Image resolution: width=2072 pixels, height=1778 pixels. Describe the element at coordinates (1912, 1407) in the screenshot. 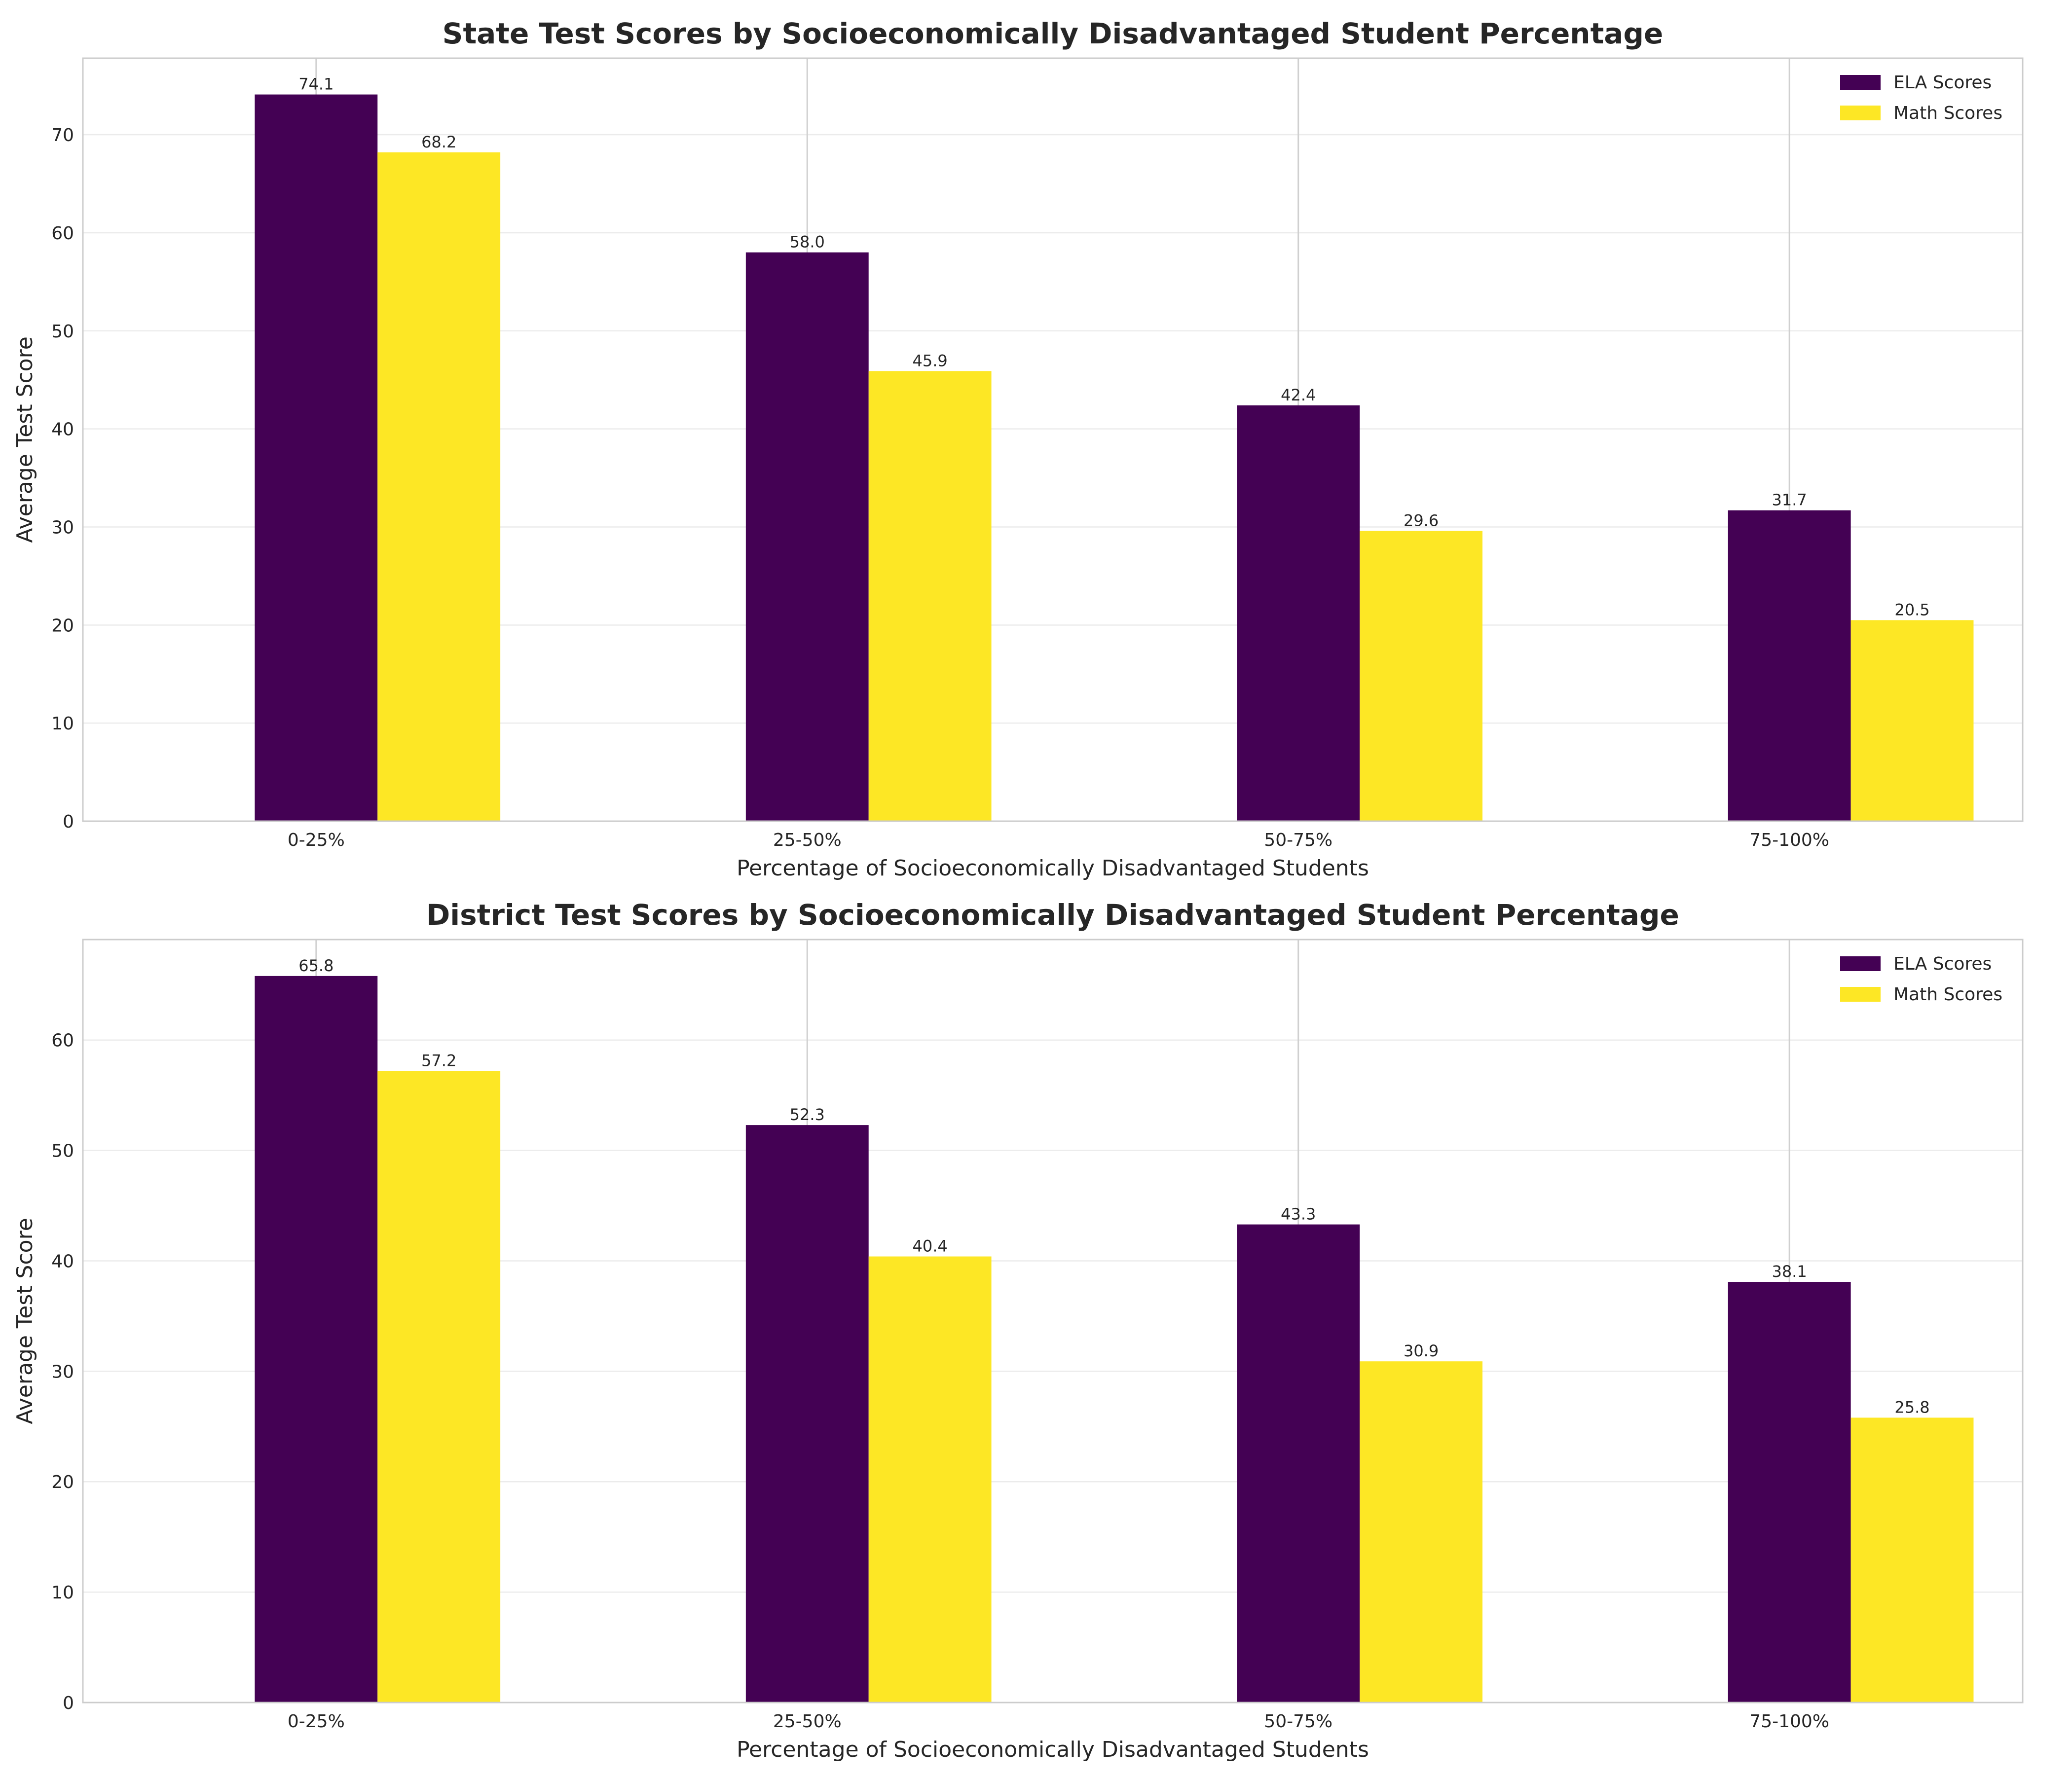

I see `bar-value-label: 25.8` at that location.